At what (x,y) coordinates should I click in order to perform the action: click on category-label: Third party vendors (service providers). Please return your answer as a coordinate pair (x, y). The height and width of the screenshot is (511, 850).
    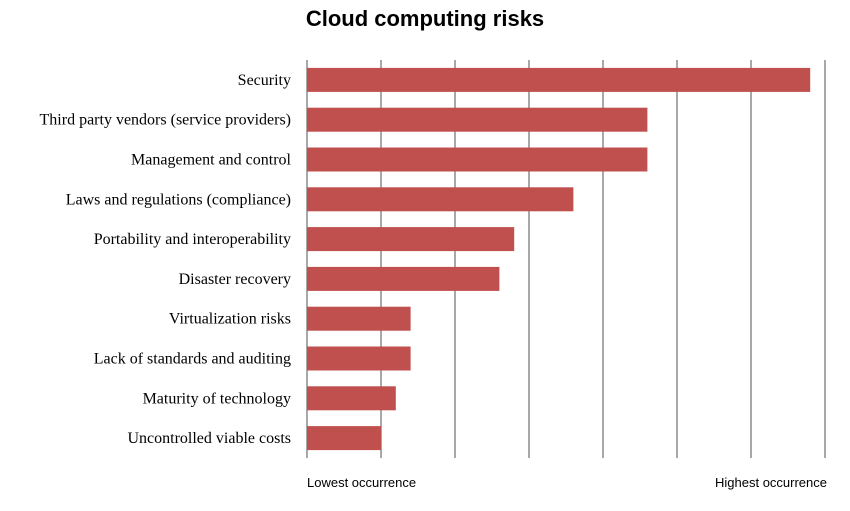
    Looking at the image, I should click on (165, 120).